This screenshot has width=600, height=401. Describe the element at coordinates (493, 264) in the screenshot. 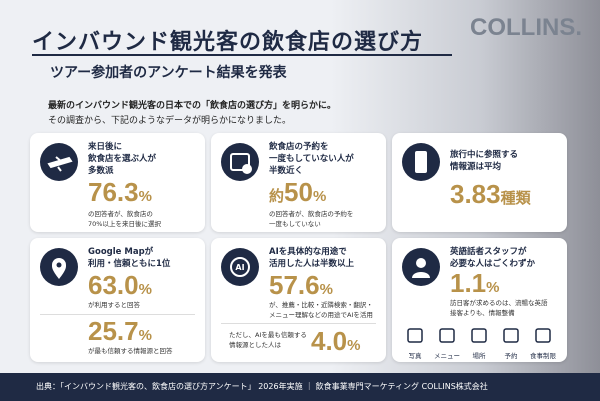

I see `heading: 必要な人はごくわずか` at that location.